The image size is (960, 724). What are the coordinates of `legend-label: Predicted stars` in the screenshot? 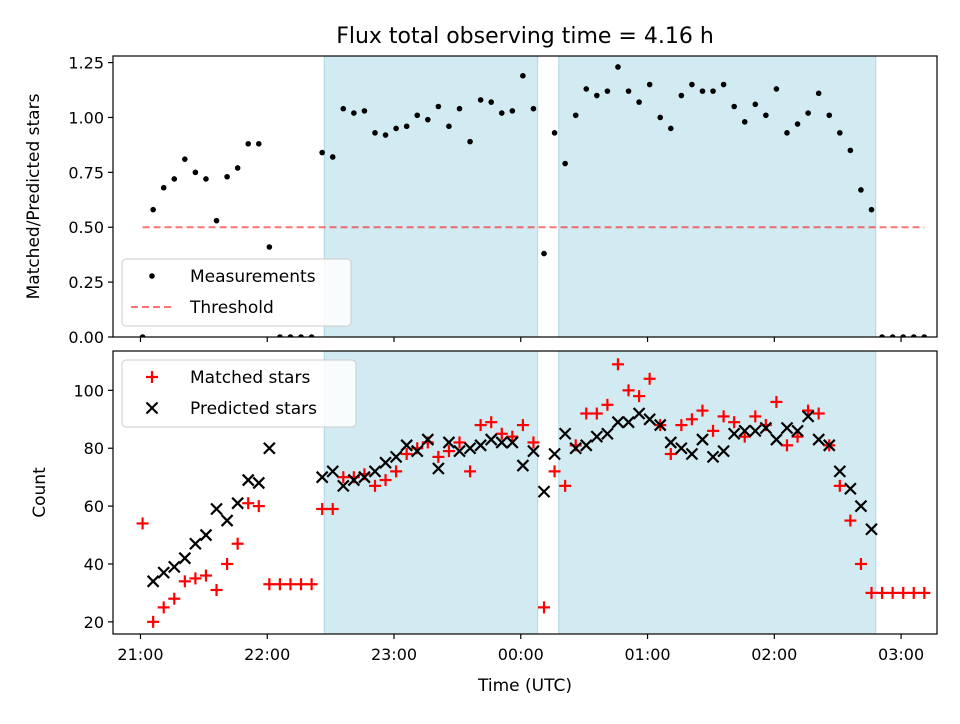 It's located at (253, 409).